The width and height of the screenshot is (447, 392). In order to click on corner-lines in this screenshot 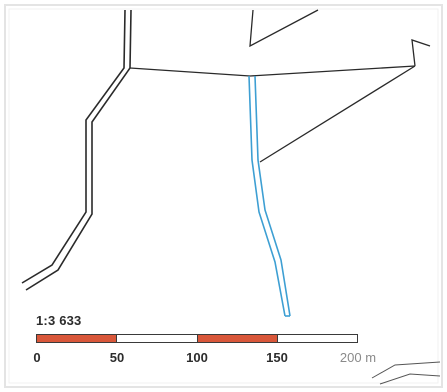, I will do `click(406, 373)`.